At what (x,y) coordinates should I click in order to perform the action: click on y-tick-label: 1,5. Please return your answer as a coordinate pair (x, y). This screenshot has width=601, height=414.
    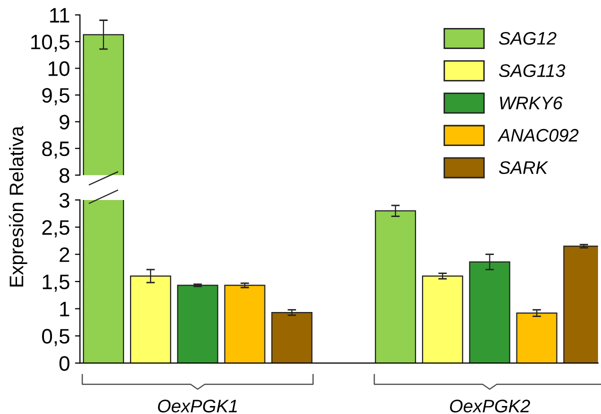
    Looking at the image, I should click on (56, 283).